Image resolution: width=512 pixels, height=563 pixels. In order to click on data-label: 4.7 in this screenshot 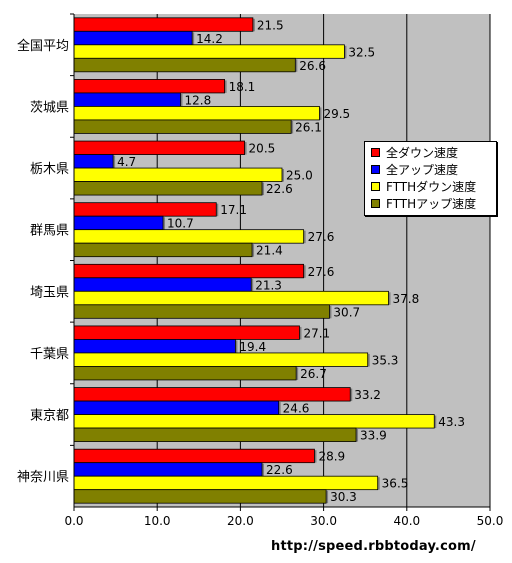, I will do `click(126, 162)`.